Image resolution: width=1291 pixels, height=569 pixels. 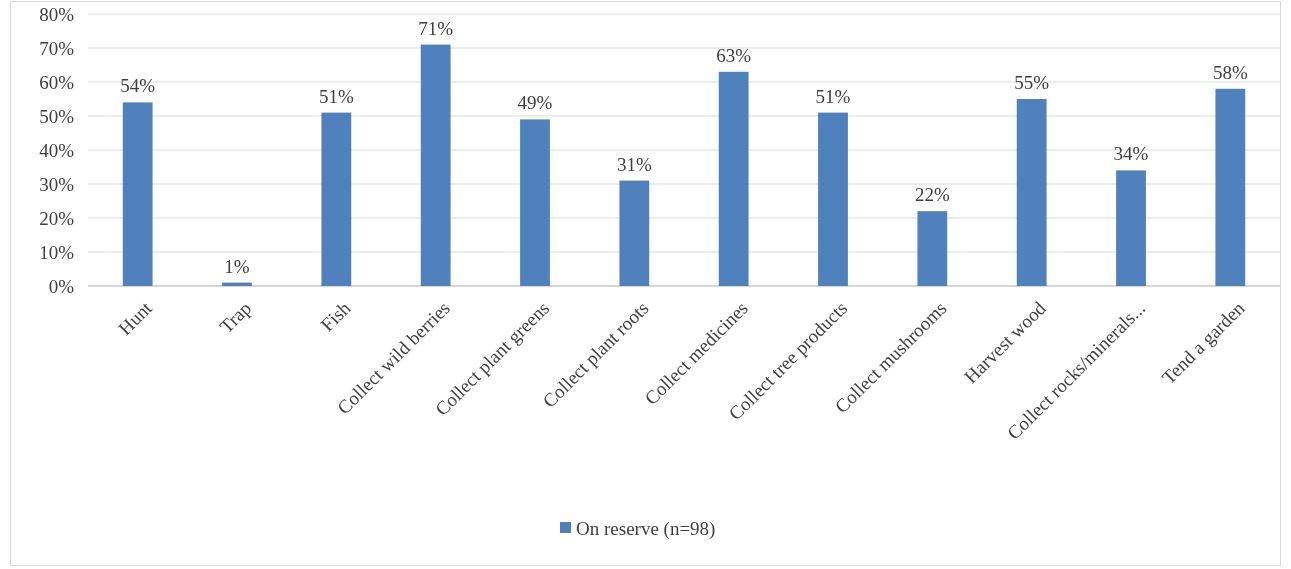 I want to click on y-tick-label: 60%, so click(x=57, y=82).